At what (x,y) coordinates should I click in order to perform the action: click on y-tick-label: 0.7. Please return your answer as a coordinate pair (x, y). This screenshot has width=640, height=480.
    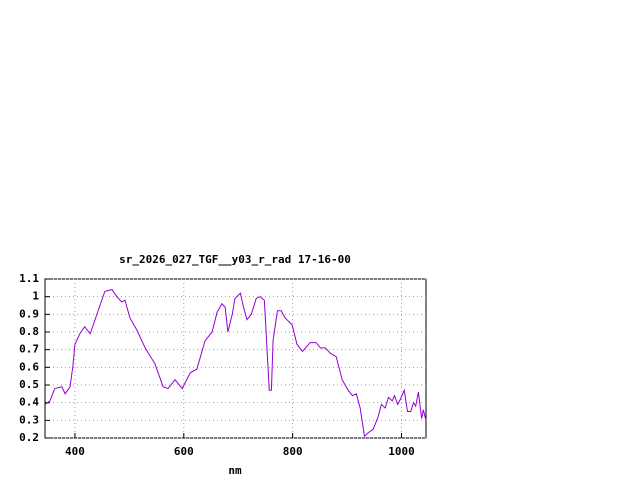
    Looking at the image, I should click on (29, 349).